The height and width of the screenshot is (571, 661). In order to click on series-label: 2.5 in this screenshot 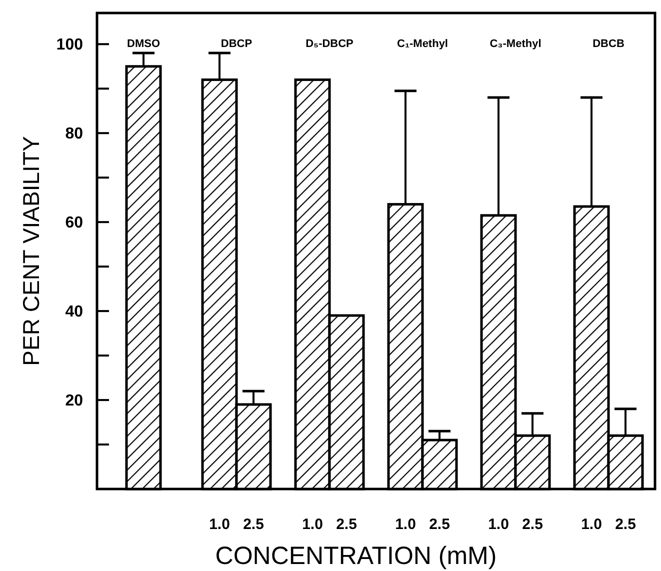, I will do `click(253, 524)`.